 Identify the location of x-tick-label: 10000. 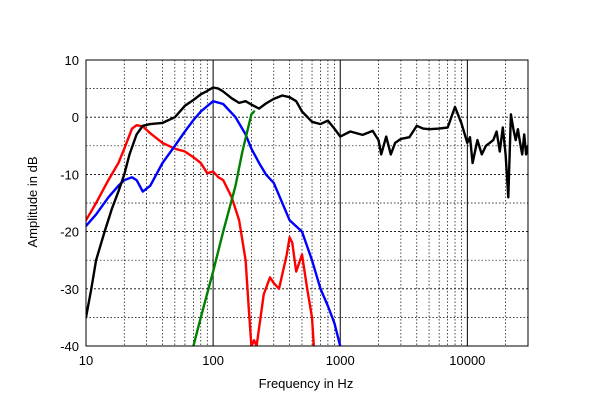
(467, 360).